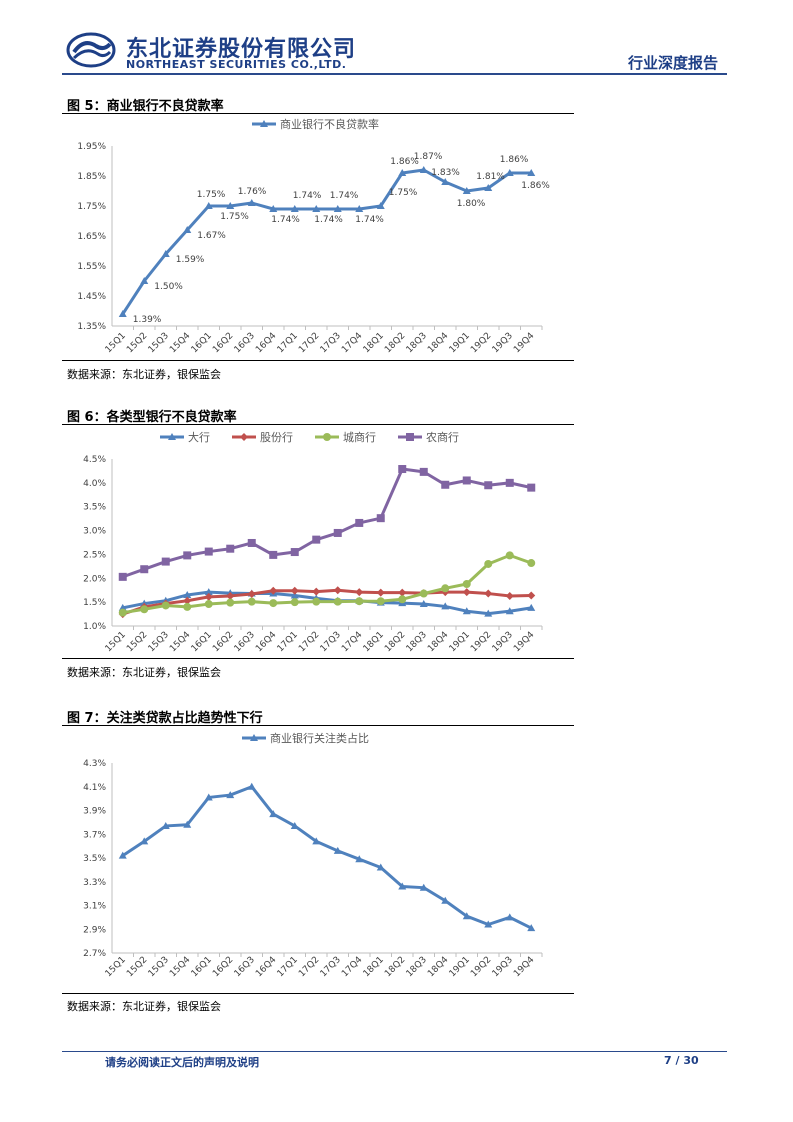 The width and height of the screenshot is (793, 1122). What do you see at coordinates (94, 812) in the screenshot?
I see `y-tick-label: 3.9%` at bounding box center [94, 812].